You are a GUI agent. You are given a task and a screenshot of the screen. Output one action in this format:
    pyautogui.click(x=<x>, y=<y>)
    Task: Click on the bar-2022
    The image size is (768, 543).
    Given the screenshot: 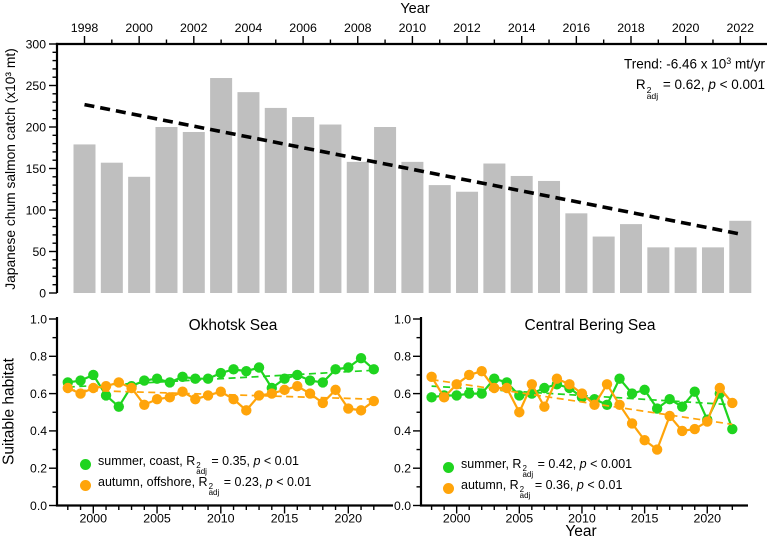 What is the action you would take?
    pyautogui.click(x=740, y=256)
    